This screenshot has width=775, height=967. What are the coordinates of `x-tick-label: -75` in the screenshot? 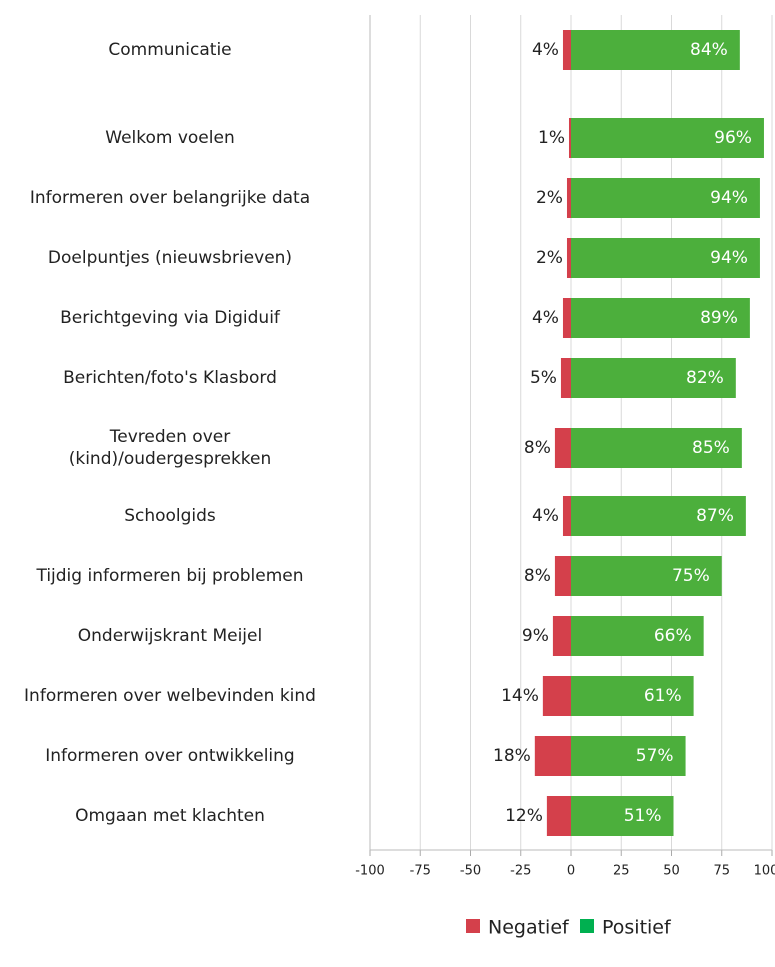 It's located at (420, 871).